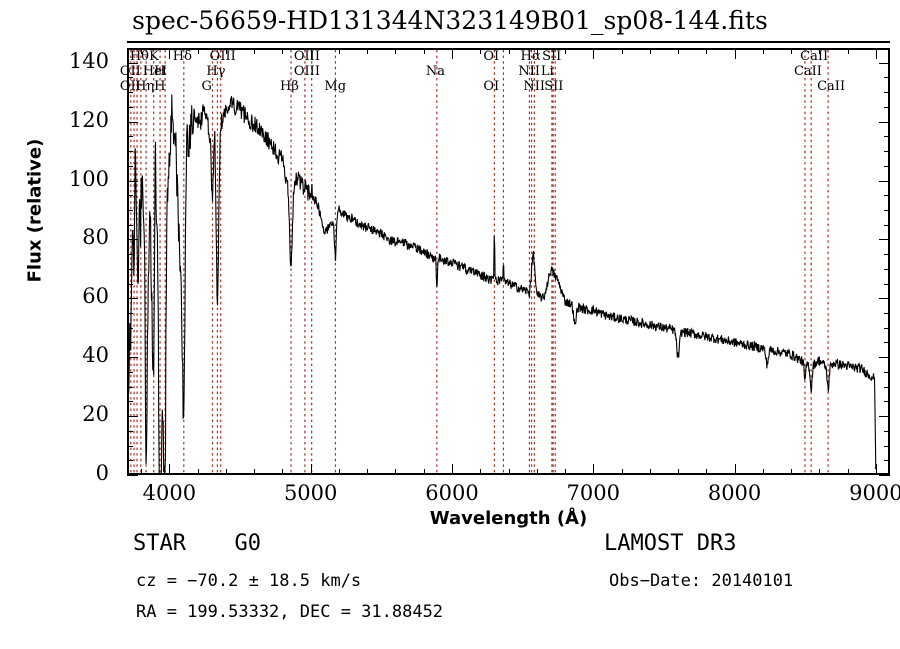 The height and width of the screenshot is (649, 900). What do you see at coordinates (701, 581) in the screenshot?
I see `obs-date: Obs−Date: 20140101` at bounding box center [701, 581].